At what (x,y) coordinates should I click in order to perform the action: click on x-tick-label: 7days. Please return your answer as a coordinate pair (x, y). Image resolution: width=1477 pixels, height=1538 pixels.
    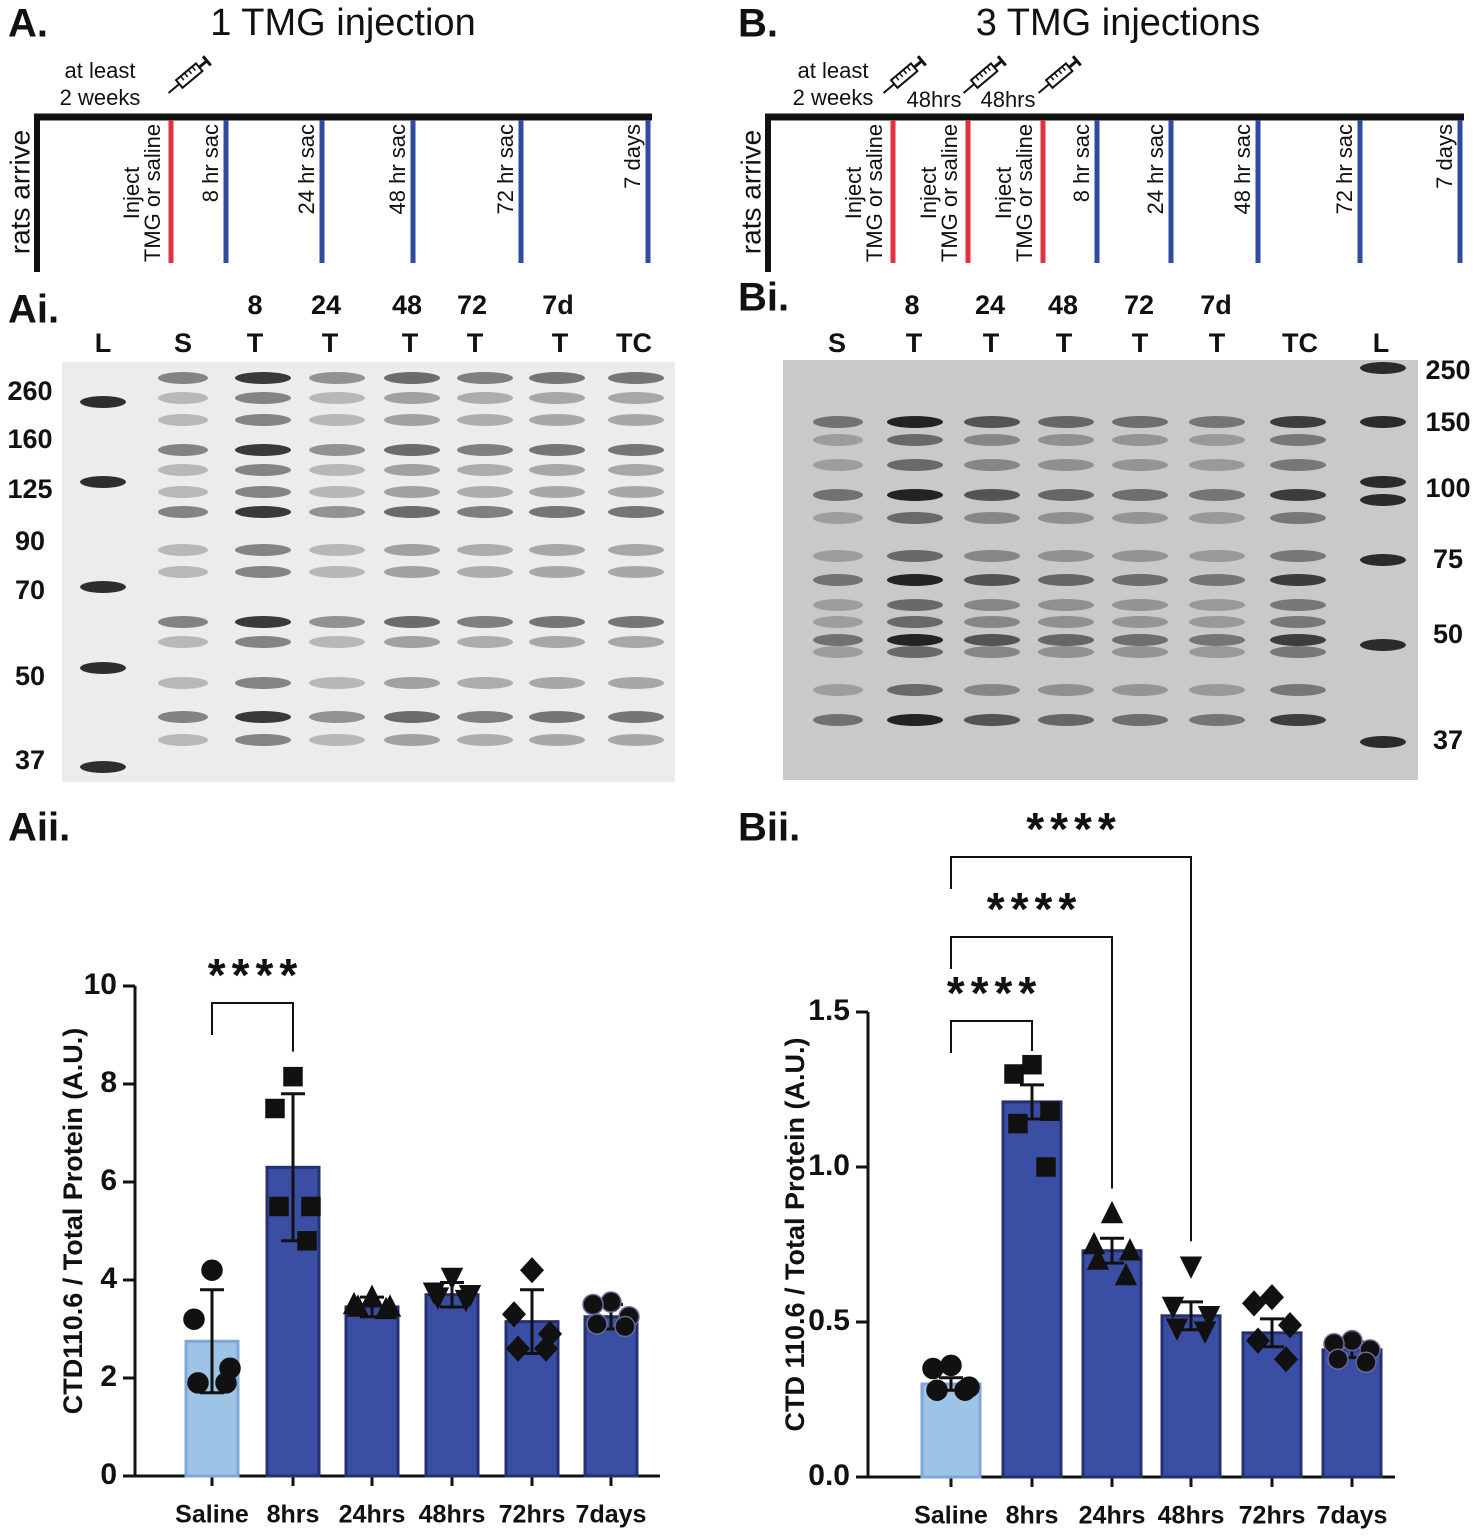
    Looking at the image, I should click on (611, 1515).